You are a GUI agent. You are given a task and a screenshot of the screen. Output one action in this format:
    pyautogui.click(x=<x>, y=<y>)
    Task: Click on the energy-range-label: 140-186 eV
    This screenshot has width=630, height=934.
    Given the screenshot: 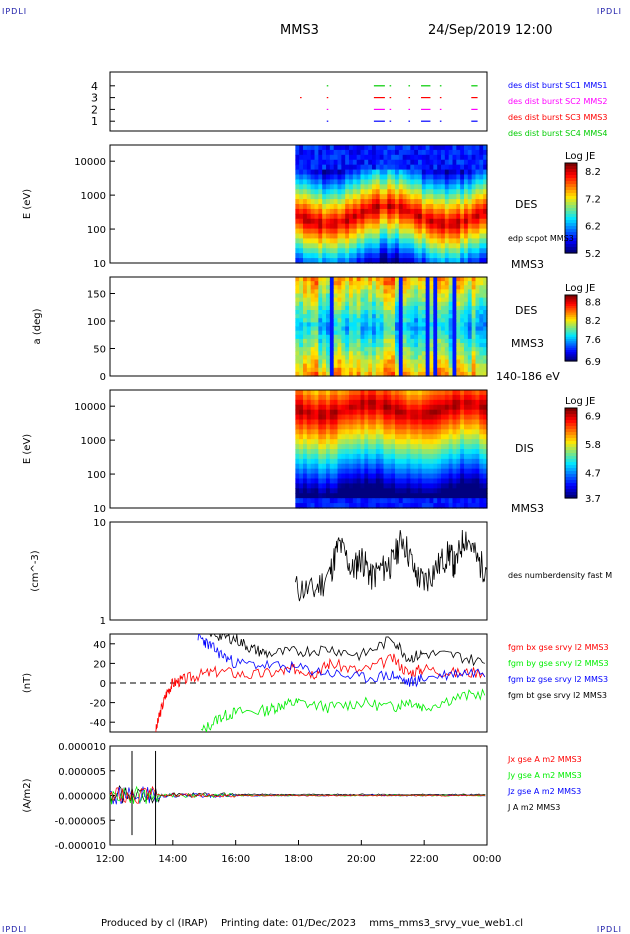 What is the action you would take?
    pyautogui.click(x=528, y=376)
    